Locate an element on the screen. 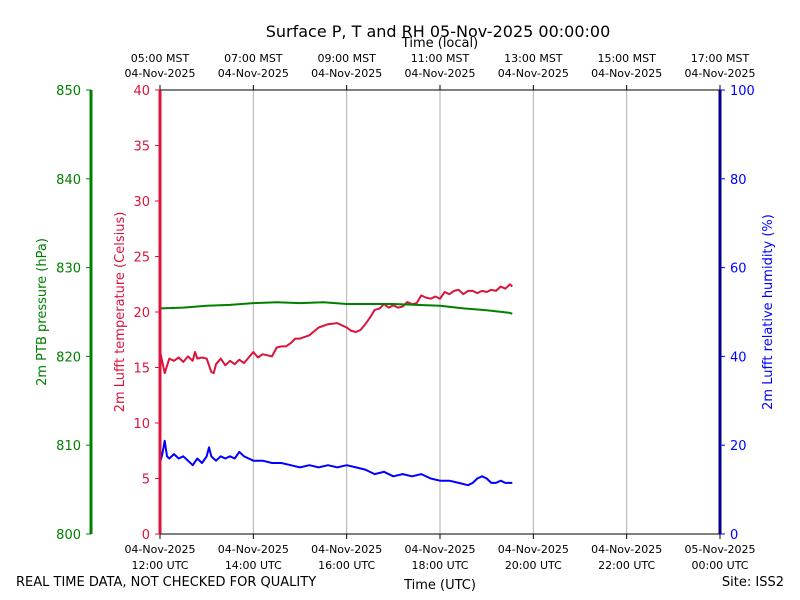 This screenshot has width=800, height=600. pressure-tick-label: 820 is located at coordinates (68, 357).